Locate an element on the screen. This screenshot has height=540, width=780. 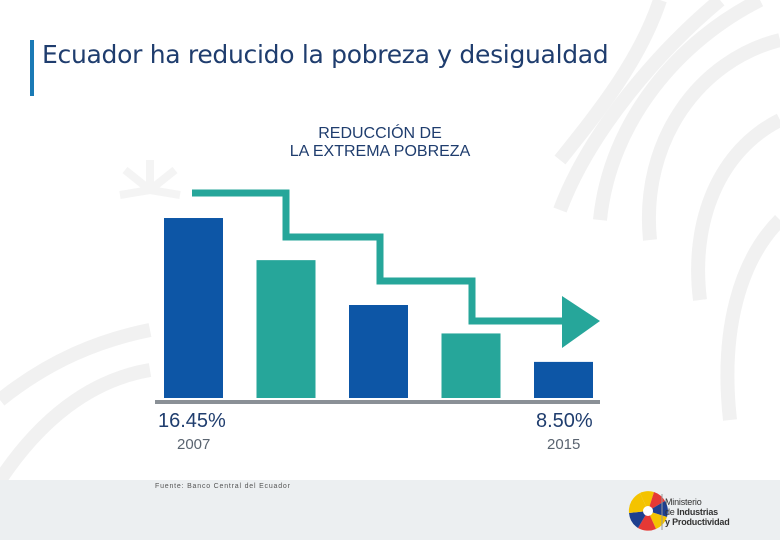
first-bar-year-label: 2007 is located at coordinates (194, 444).